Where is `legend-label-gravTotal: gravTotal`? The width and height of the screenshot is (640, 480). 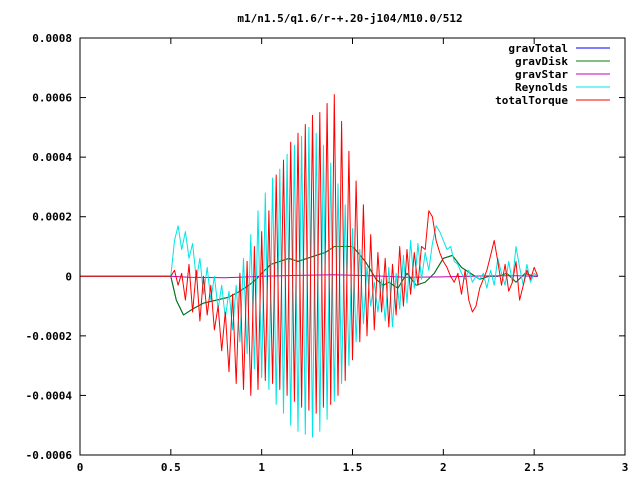
legend-label-gravTotal: gravTotal is located at coordinates (538, 48).